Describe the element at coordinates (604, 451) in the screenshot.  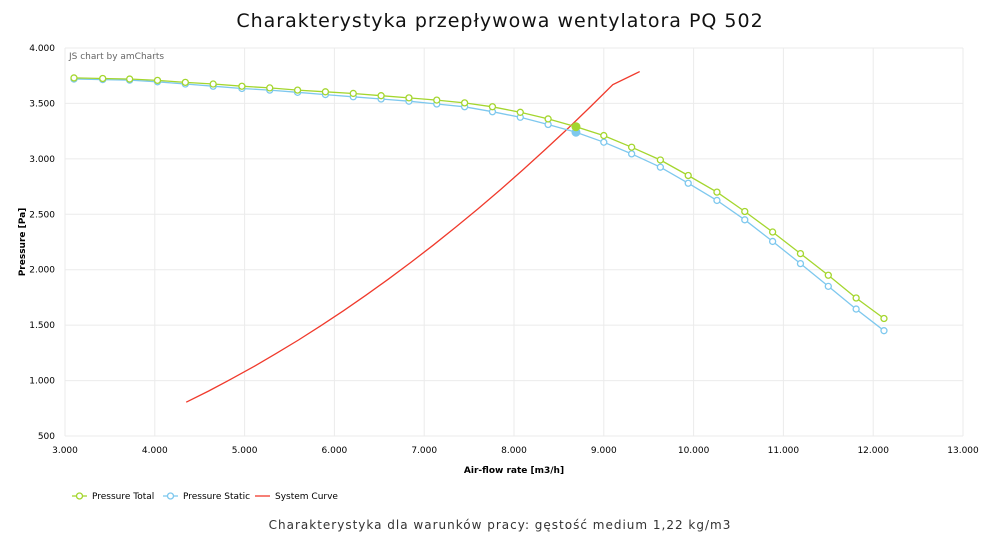
I see `x-tick-label: 9.000` at that location.